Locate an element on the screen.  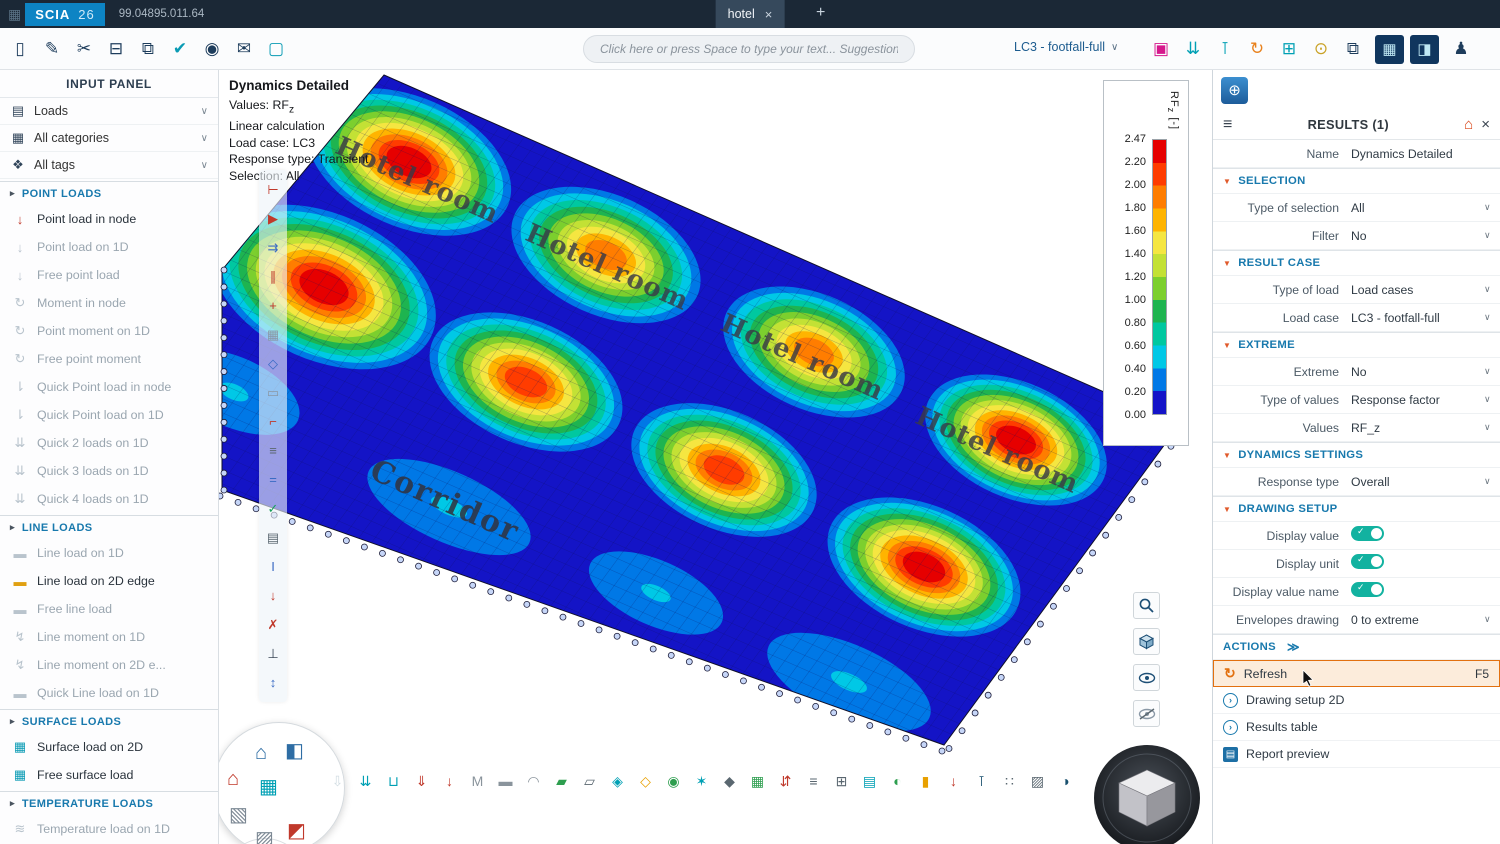
double-arrow-icon: ⇊ is located at coordinates (365, 781).